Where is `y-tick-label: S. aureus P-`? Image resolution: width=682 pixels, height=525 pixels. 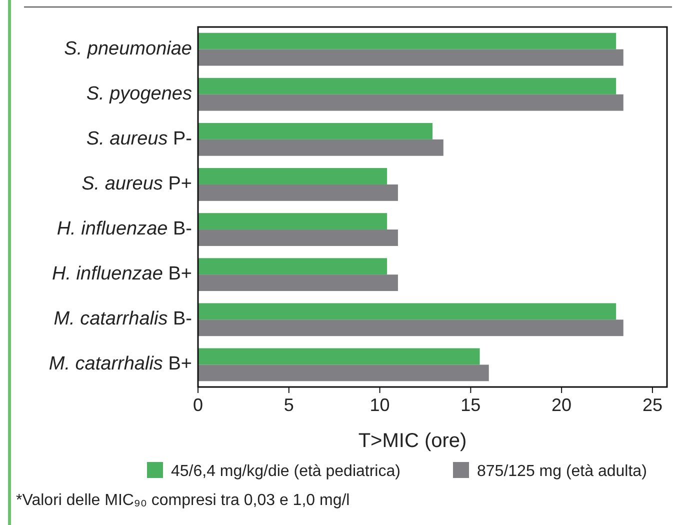
y-tick-label: S. aureus P- is located at coordinates (139, 139).